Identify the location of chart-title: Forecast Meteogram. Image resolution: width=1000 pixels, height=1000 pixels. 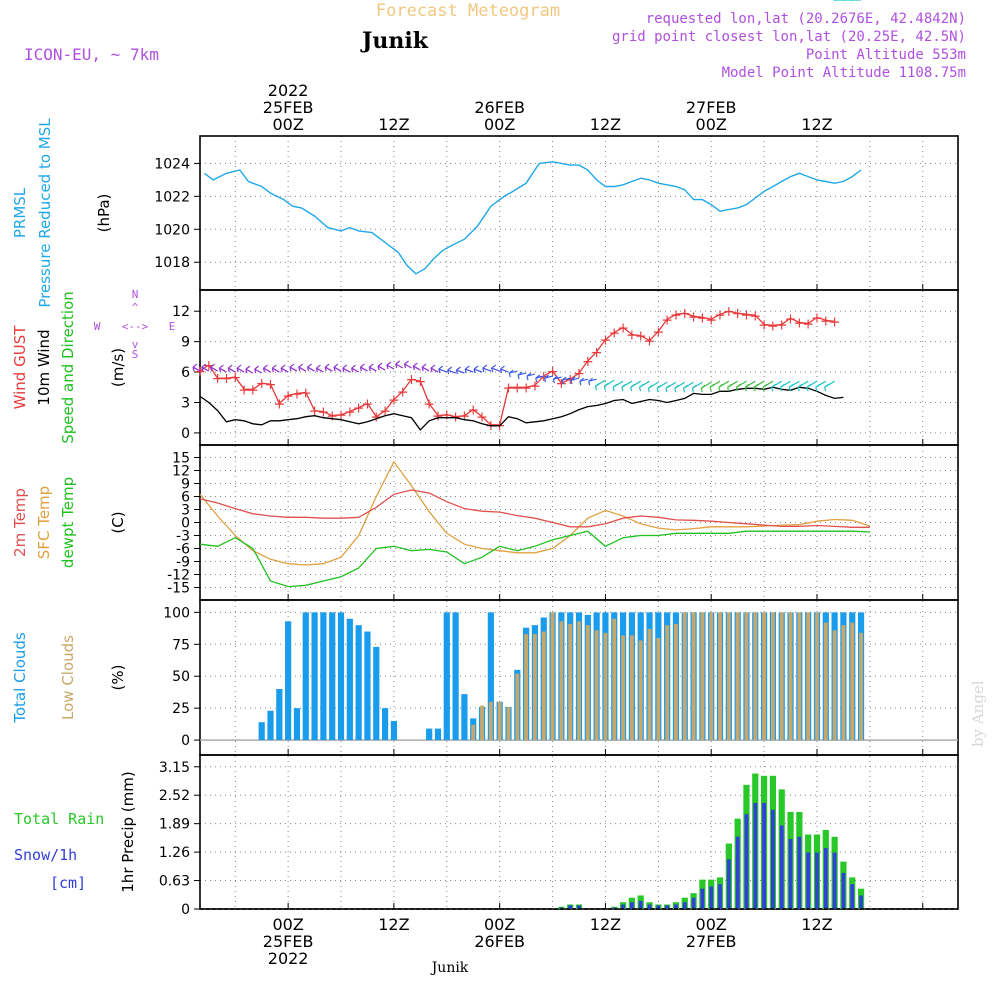
(468, 11).